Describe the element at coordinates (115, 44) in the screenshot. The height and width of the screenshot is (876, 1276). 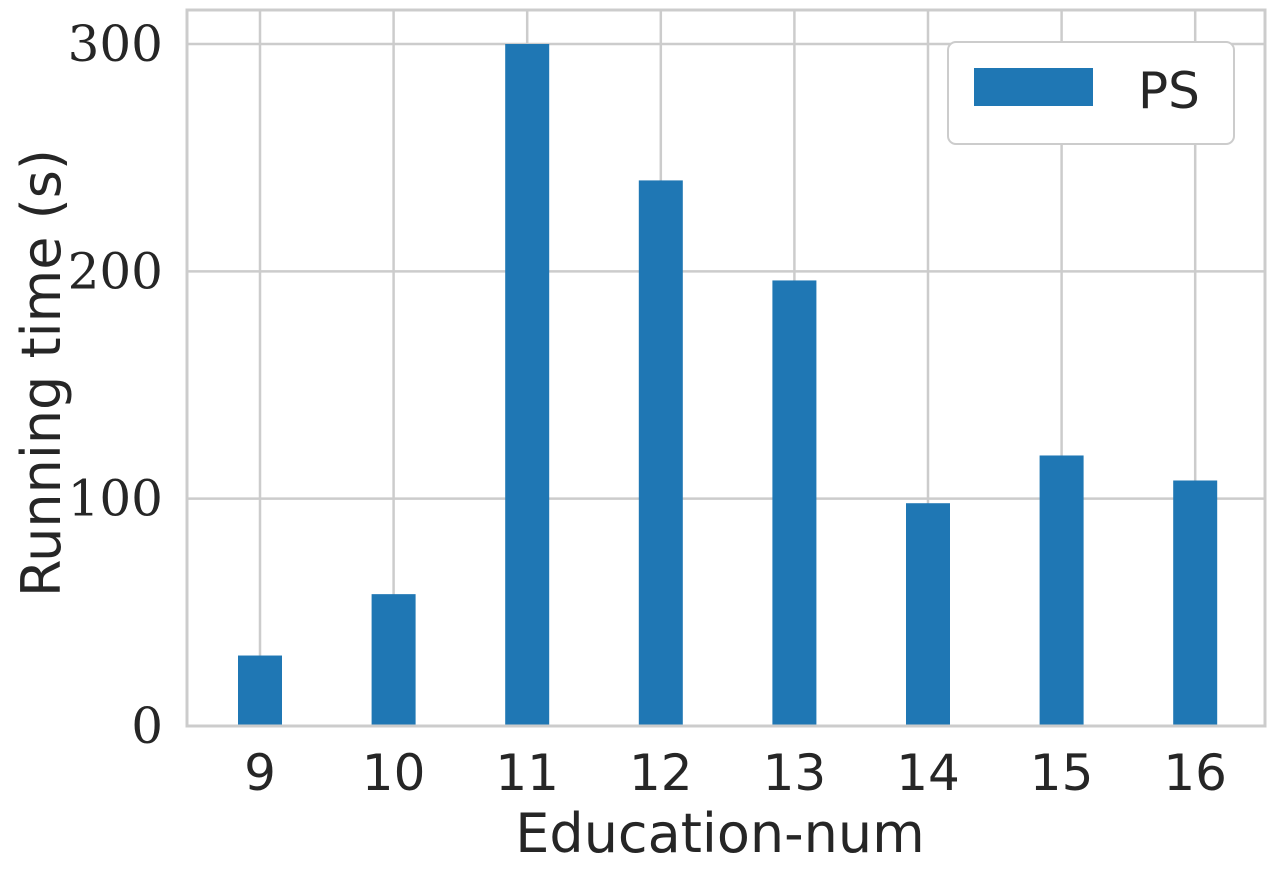
I see `y-tick-label: 300` at that location.